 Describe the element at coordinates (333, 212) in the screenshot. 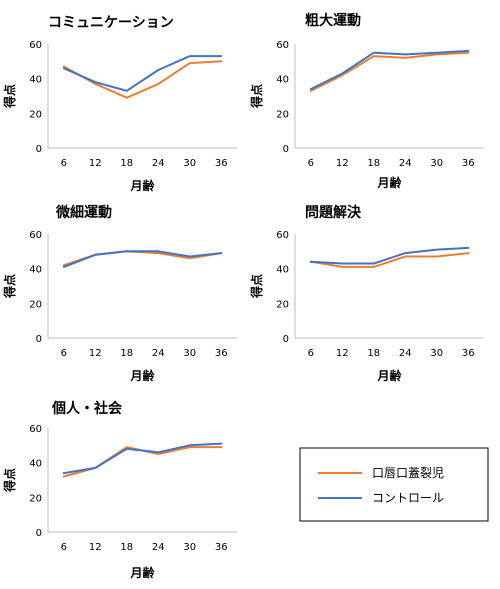

I see `chart-title: 問題解決` at that location.